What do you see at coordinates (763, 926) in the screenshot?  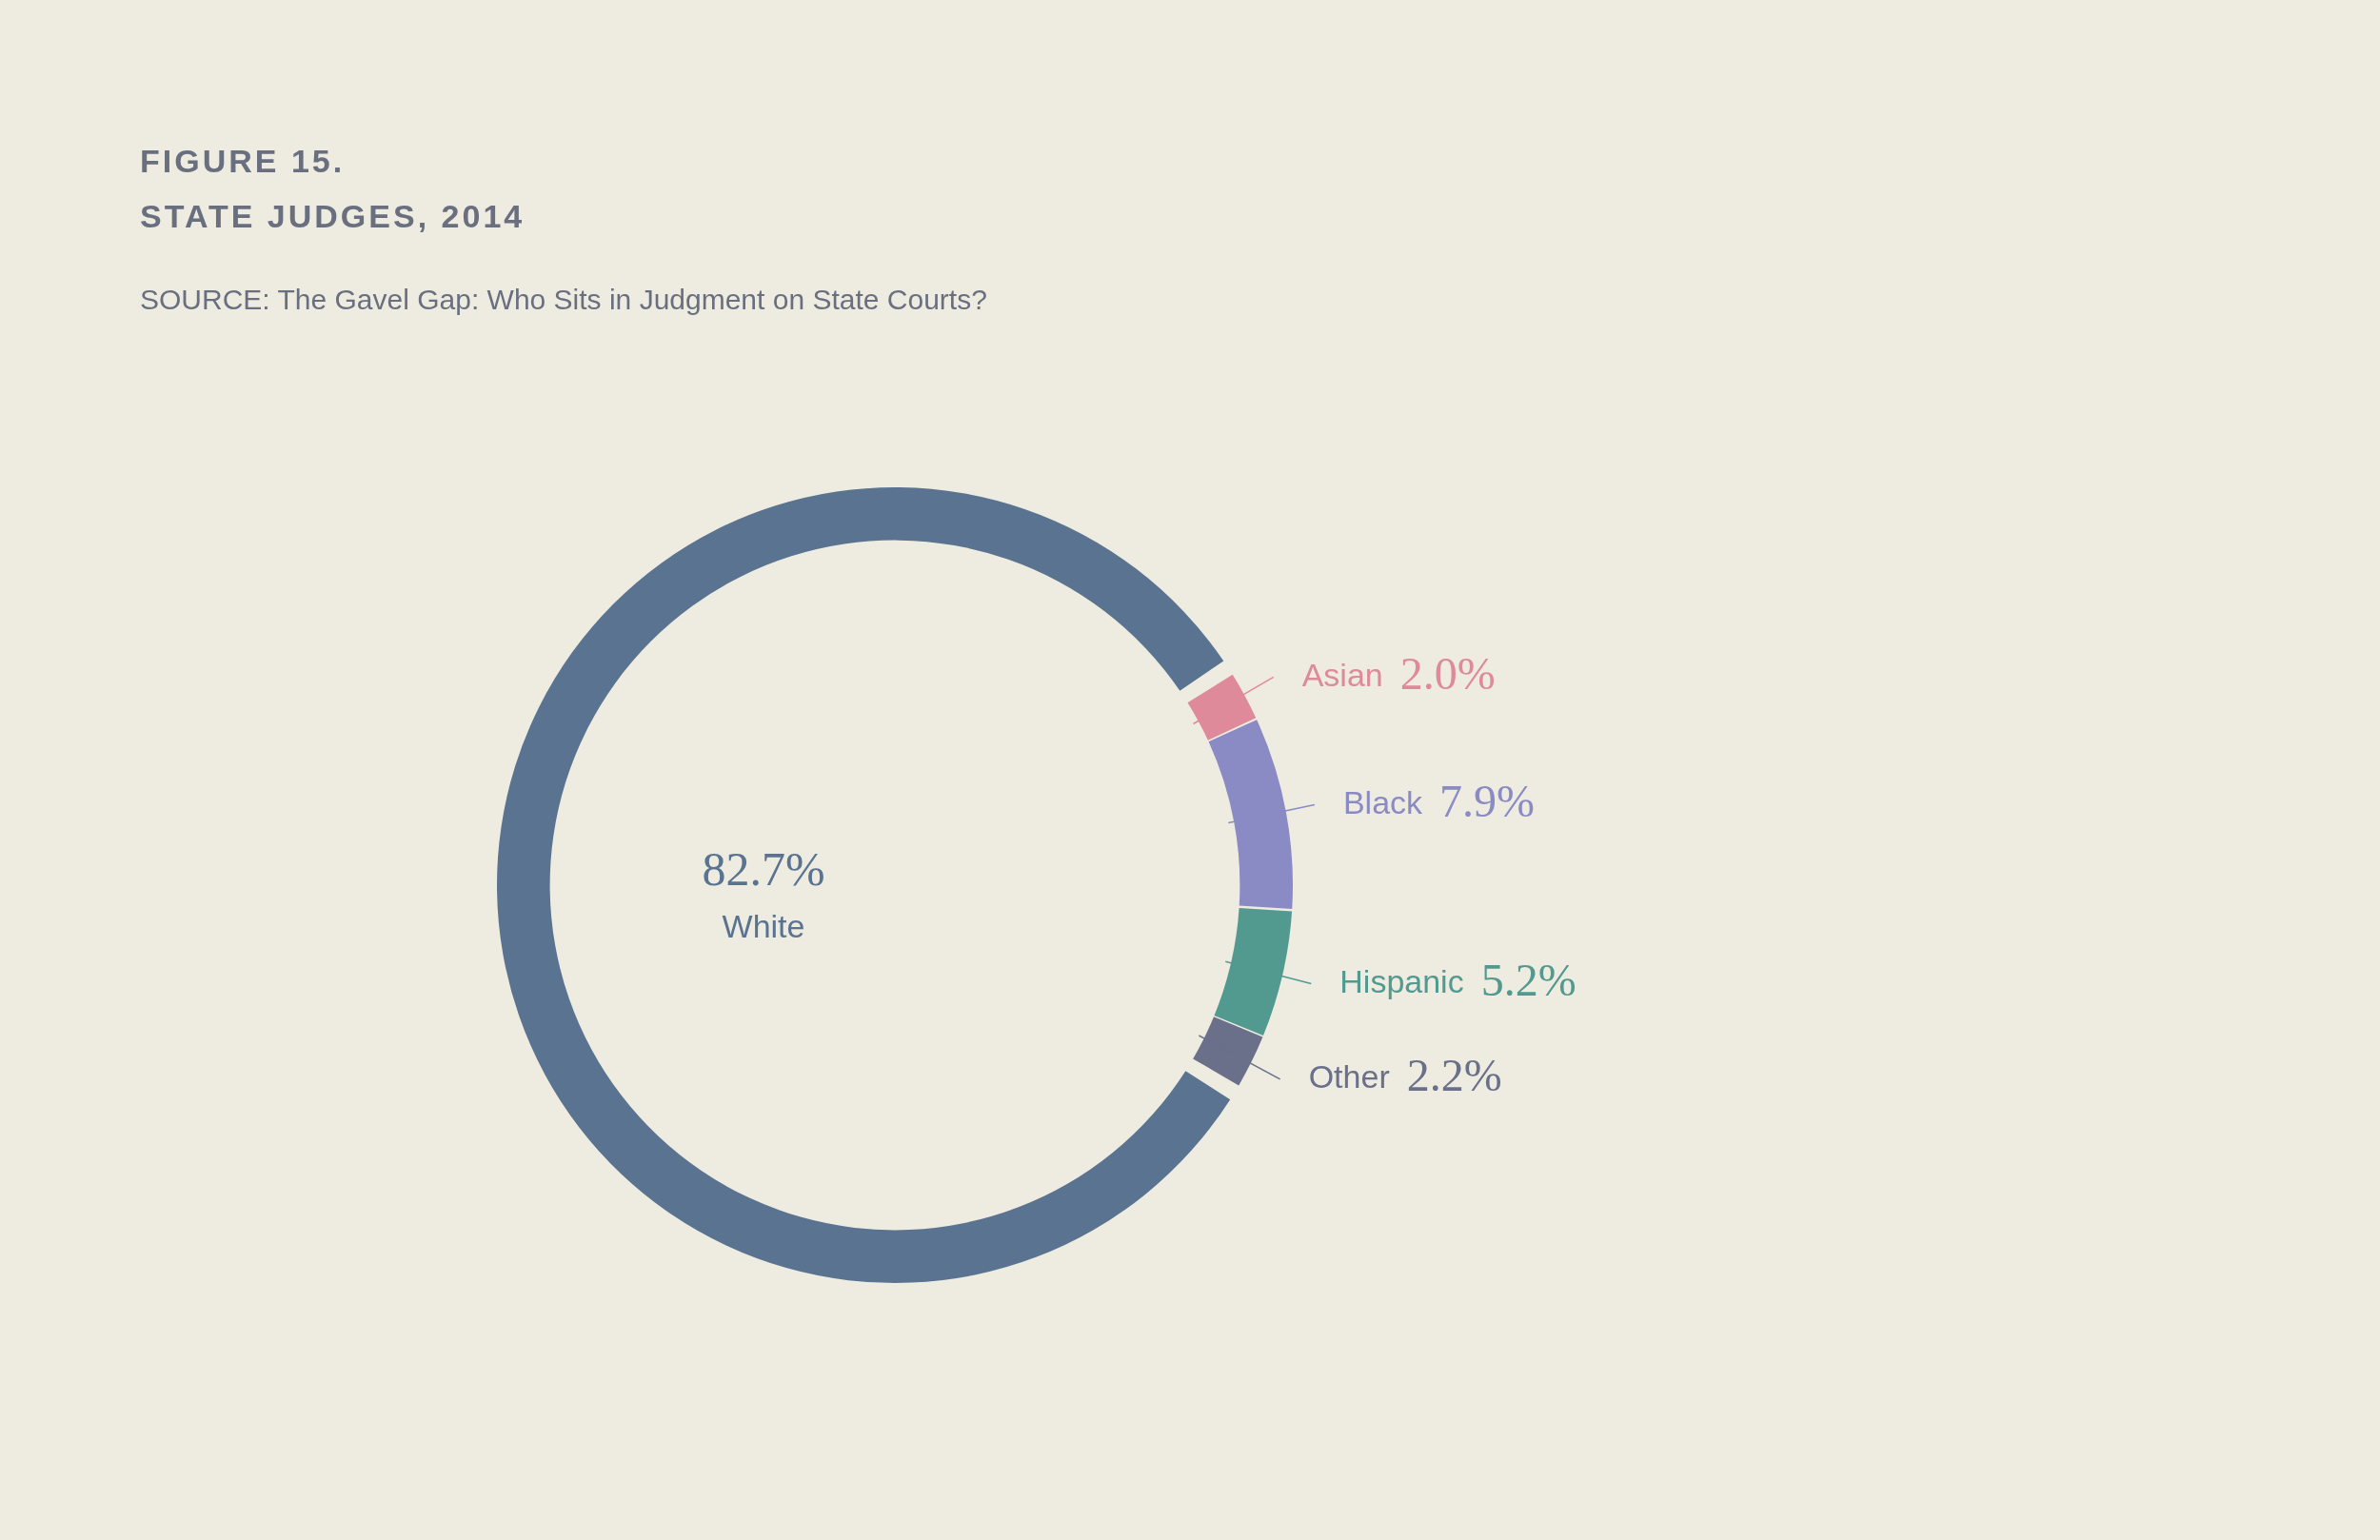 I see `slice-label: White` at bounding box center [763, 926].